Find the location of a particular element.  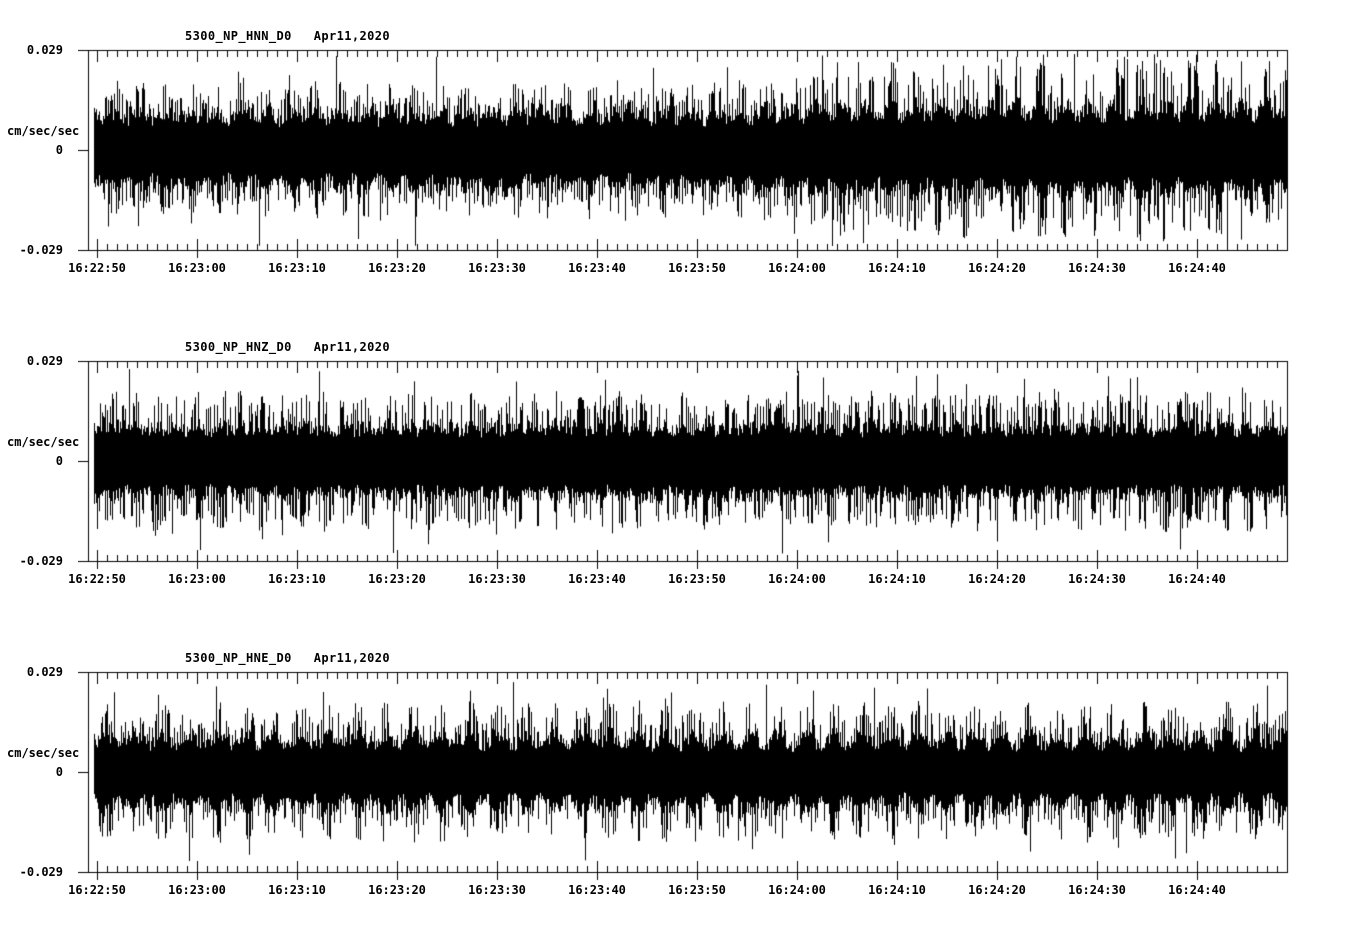

trace-station-channel-label: 5300_NP_HNZ_D0 is located at coordinates (238, 347).